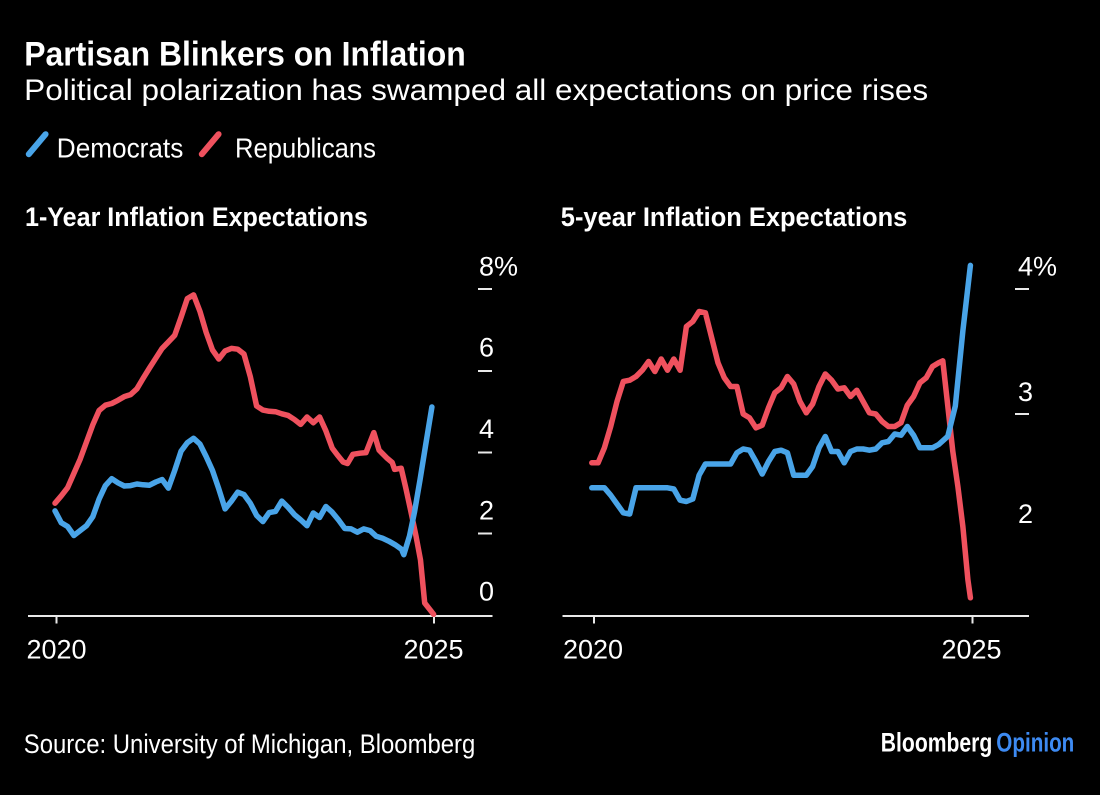 The width and height of the screenshot is (1100, 795). Describe the element at coordinates (245, 55) in the screenshot. I see `svg-text: Partisan Blinkers on Inflation` at that location.